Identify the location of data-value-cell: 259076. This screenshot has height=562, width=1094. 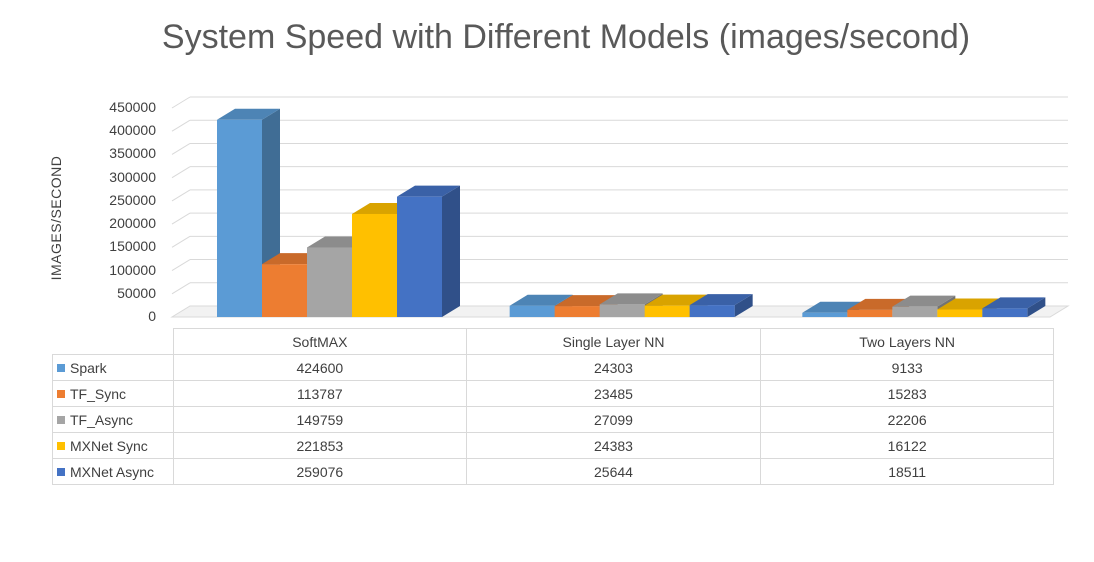
(320, 471).